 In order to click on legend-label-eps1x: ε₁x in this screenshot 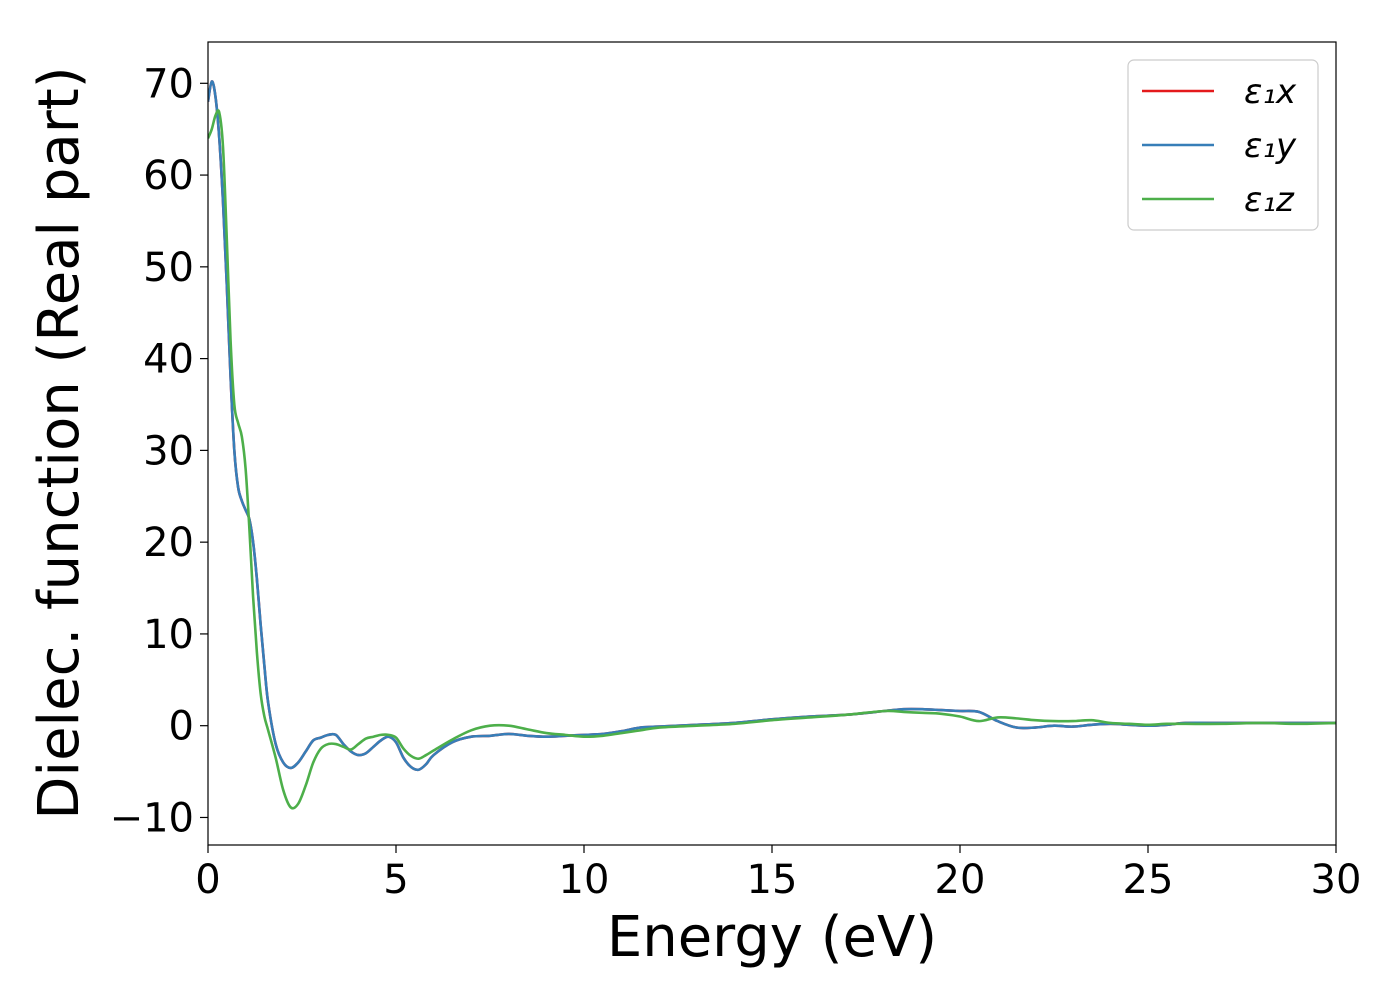, I will do `click(1270, 92)`.